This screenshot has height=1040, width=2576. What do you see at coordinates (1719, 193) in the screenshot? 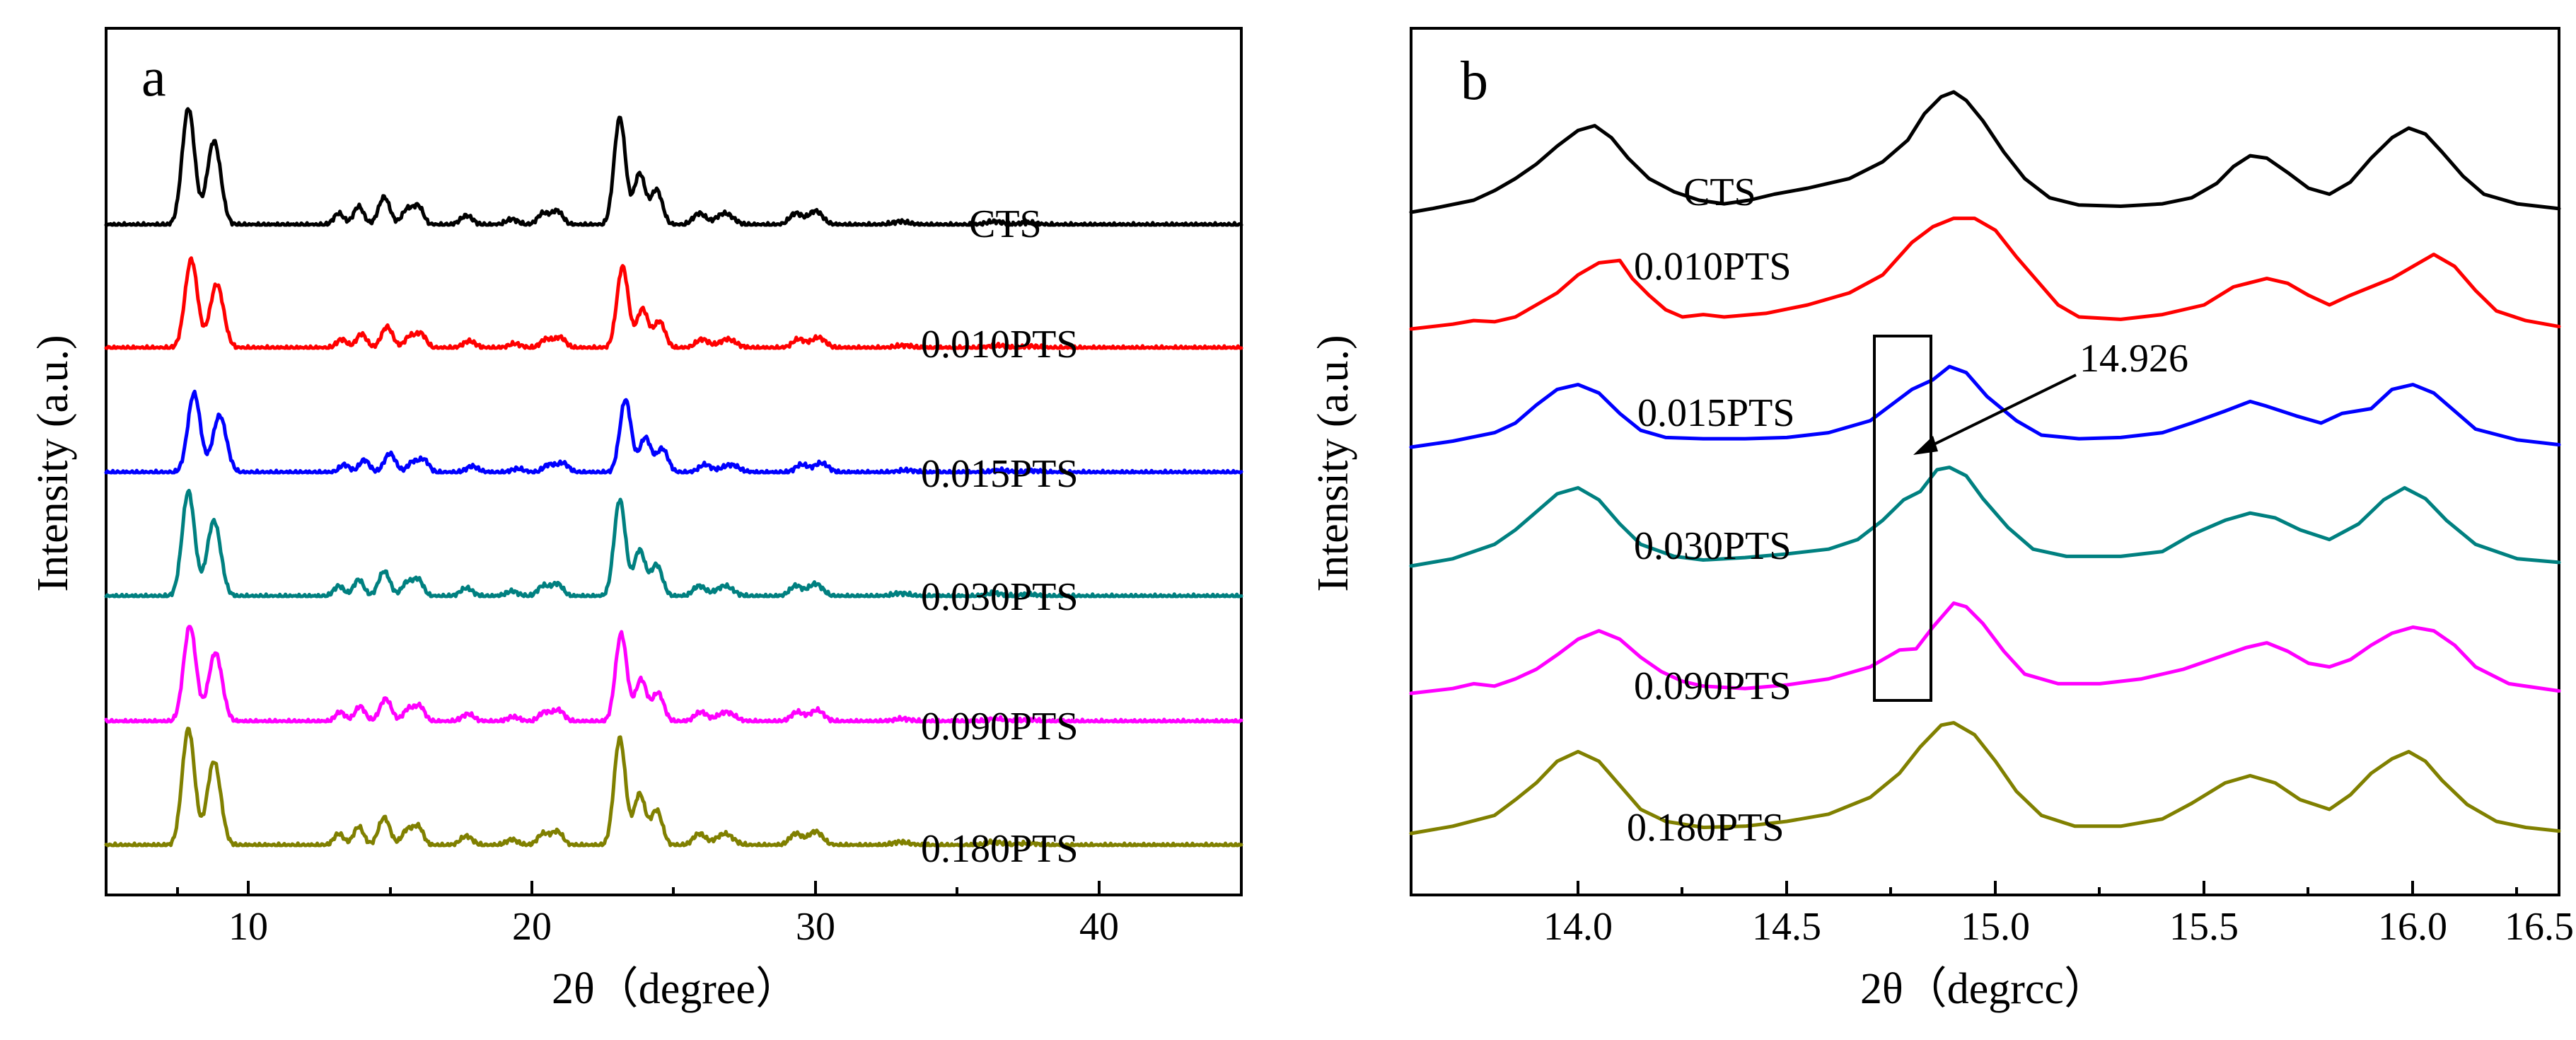
I see `panel-b-series-label-cts: CTS` at bounding box center [1719, 193].